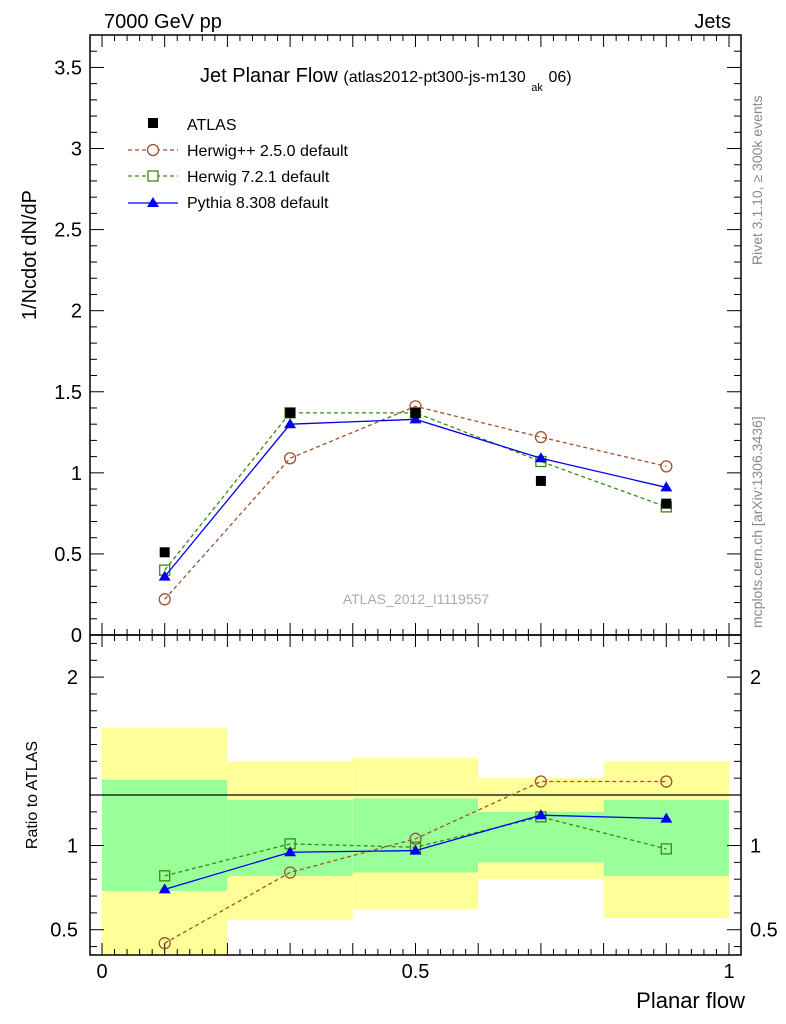 The height and width of the screenshot is (1024, 786). Describe the element at coordinates (68, 68) in the screenshot. I see `top-y-tick-label: 3.5` at that location.